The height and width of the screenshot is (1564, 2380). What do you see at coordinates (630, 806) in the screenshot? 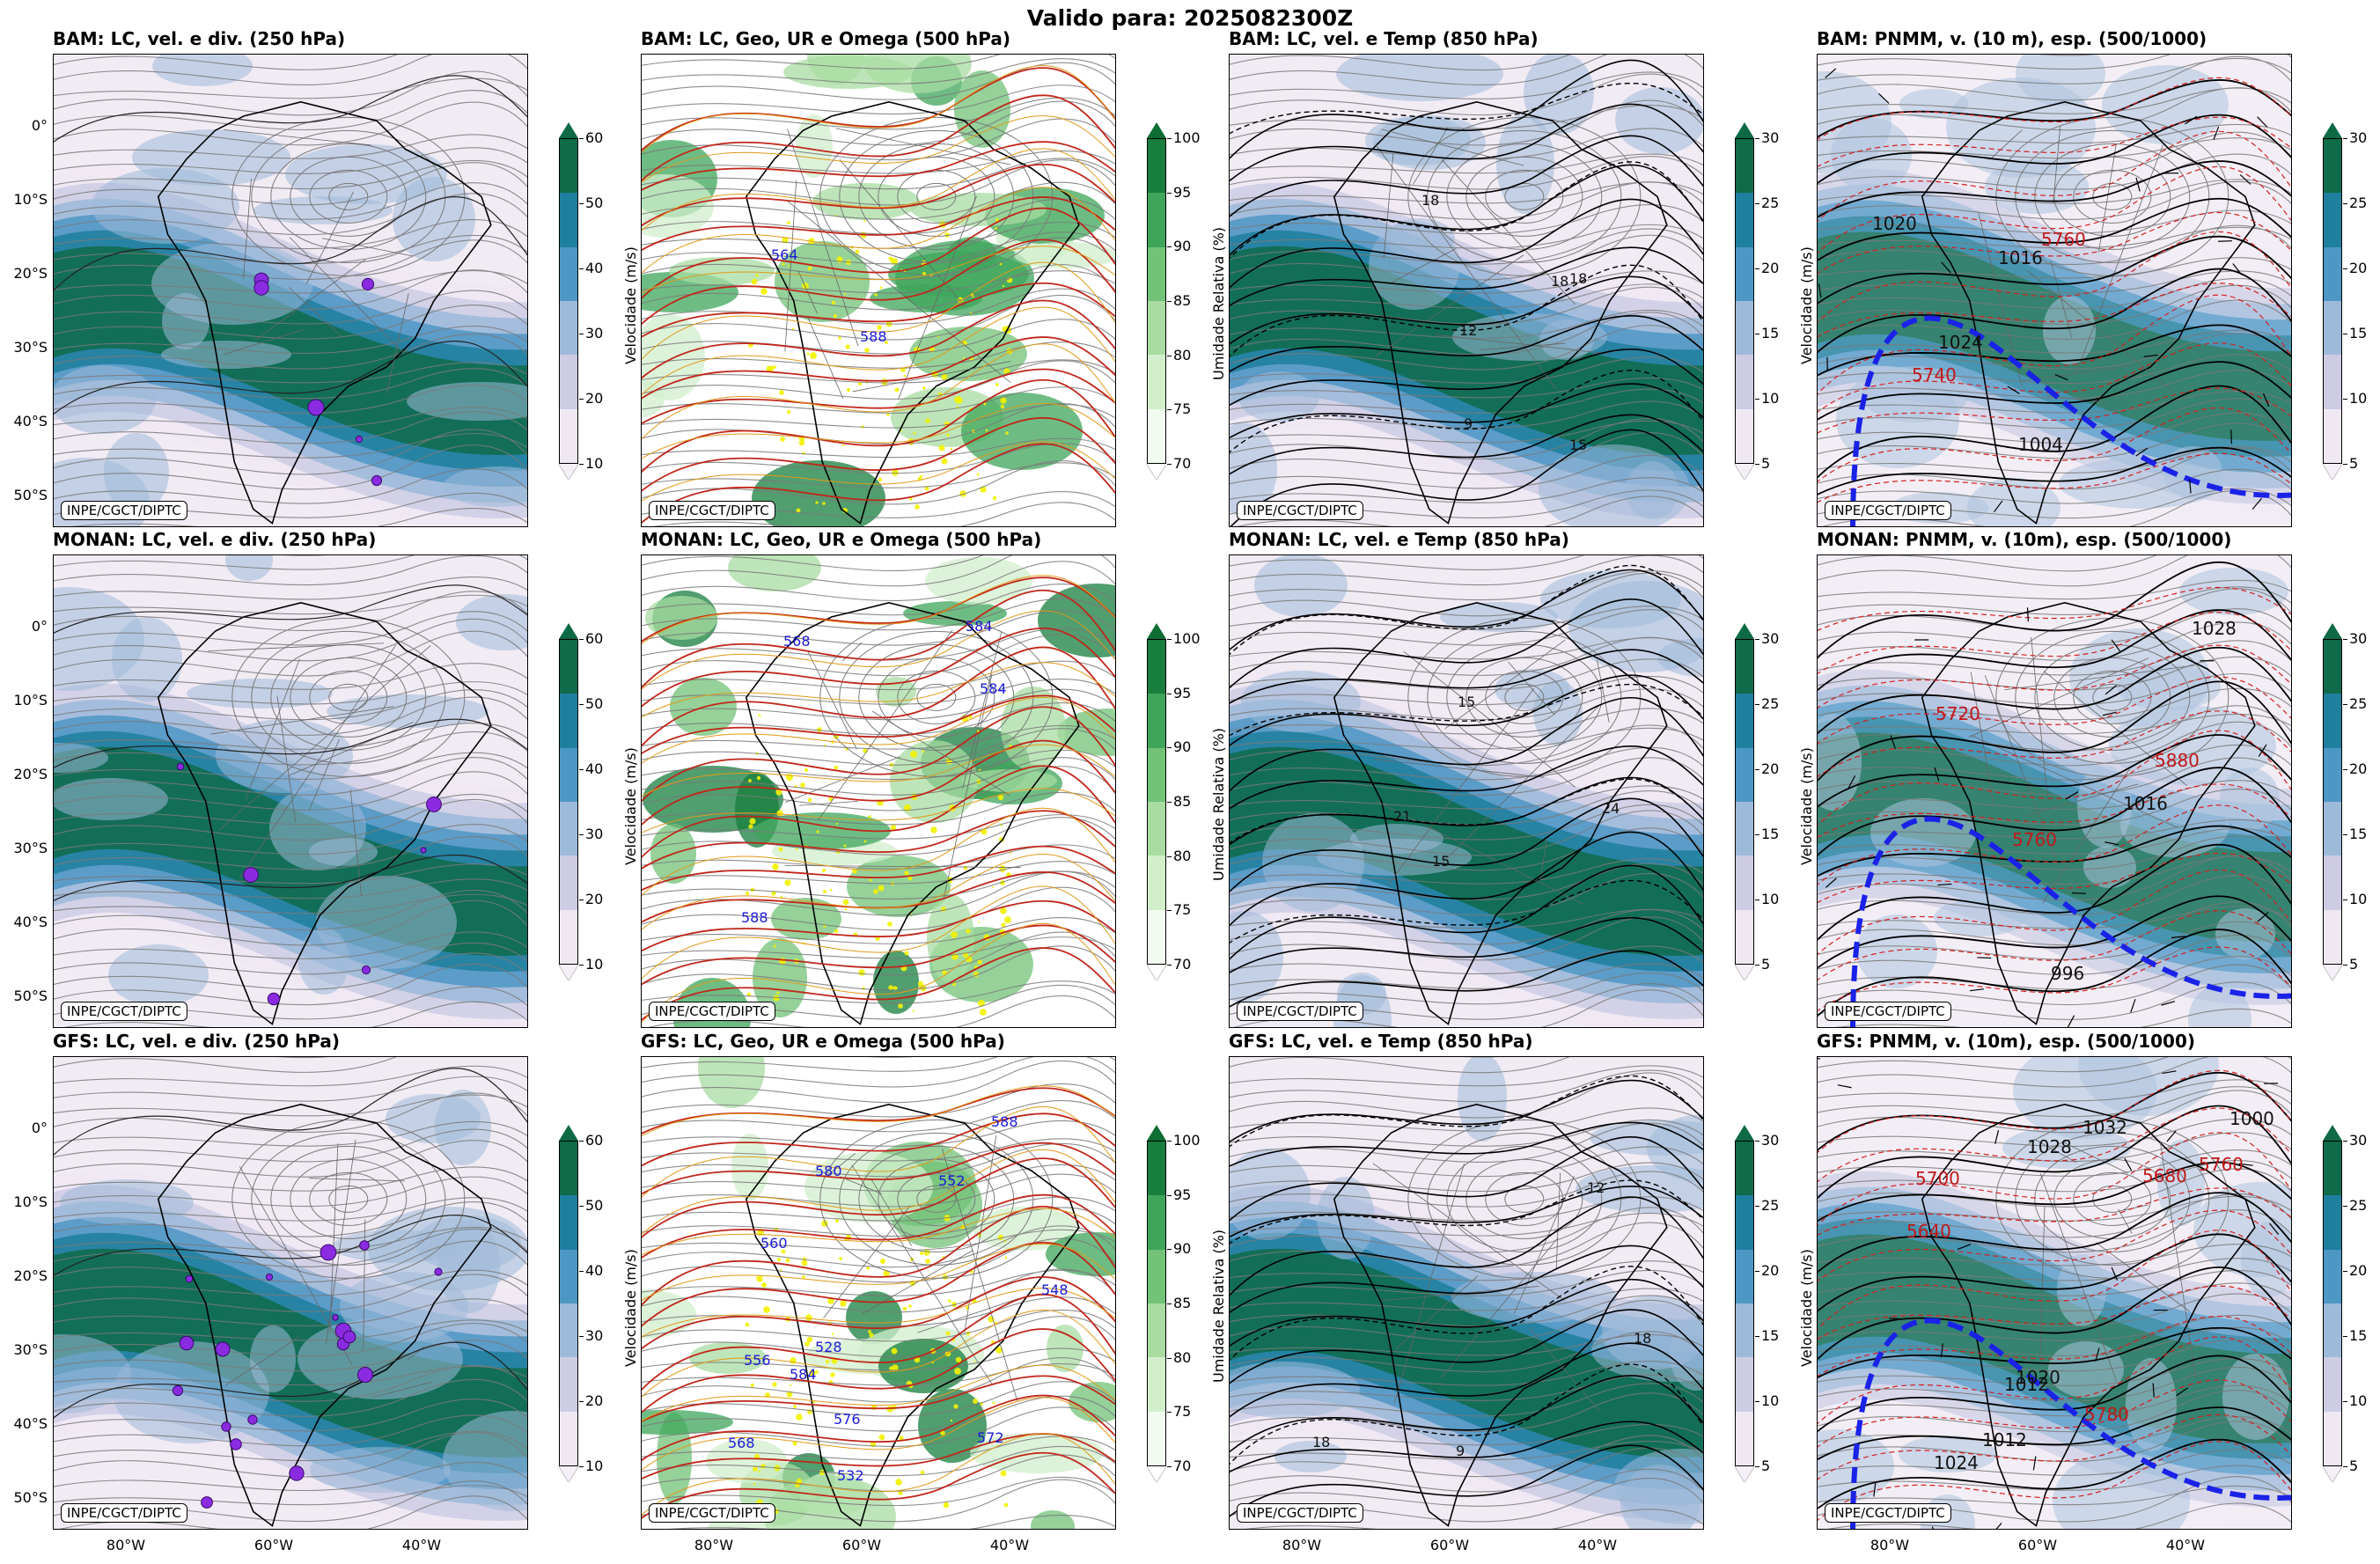
I see `colorbar-label: Velocidade (m/s)` at bounding box center [630, 806].